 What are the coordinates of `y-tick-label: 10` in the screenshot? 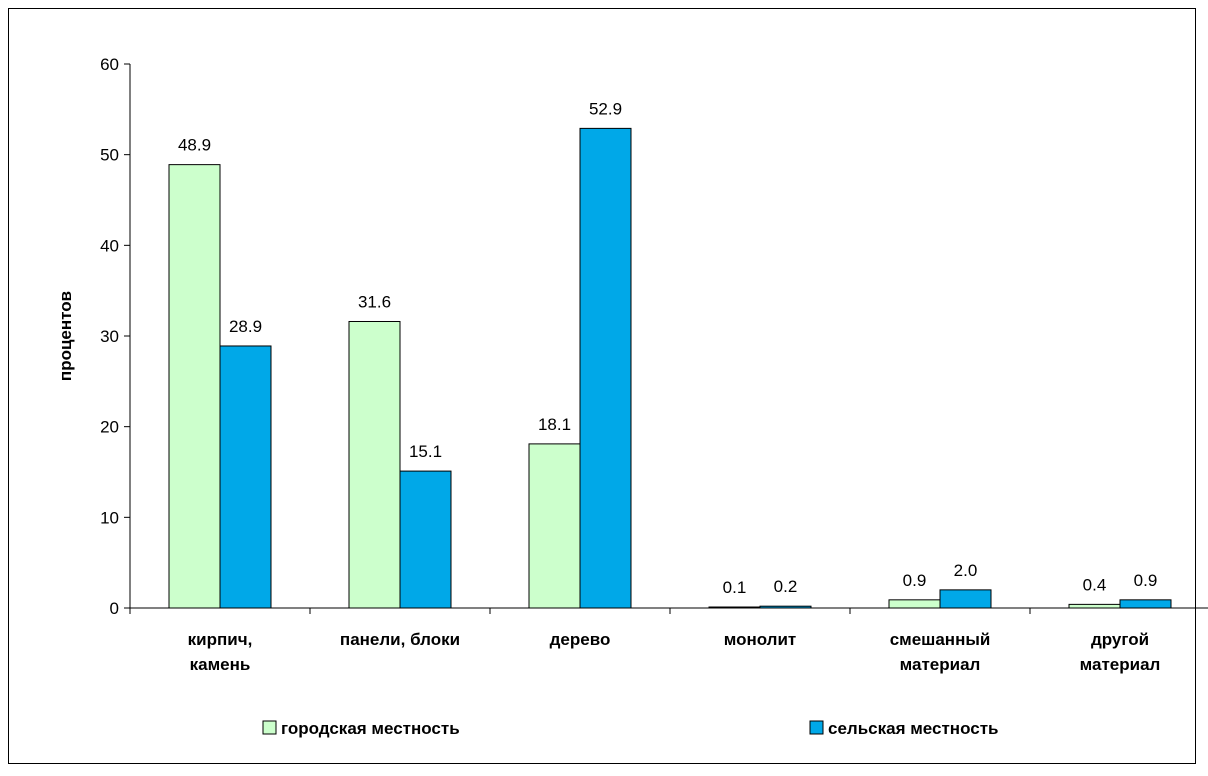 It's located at (109, 517).